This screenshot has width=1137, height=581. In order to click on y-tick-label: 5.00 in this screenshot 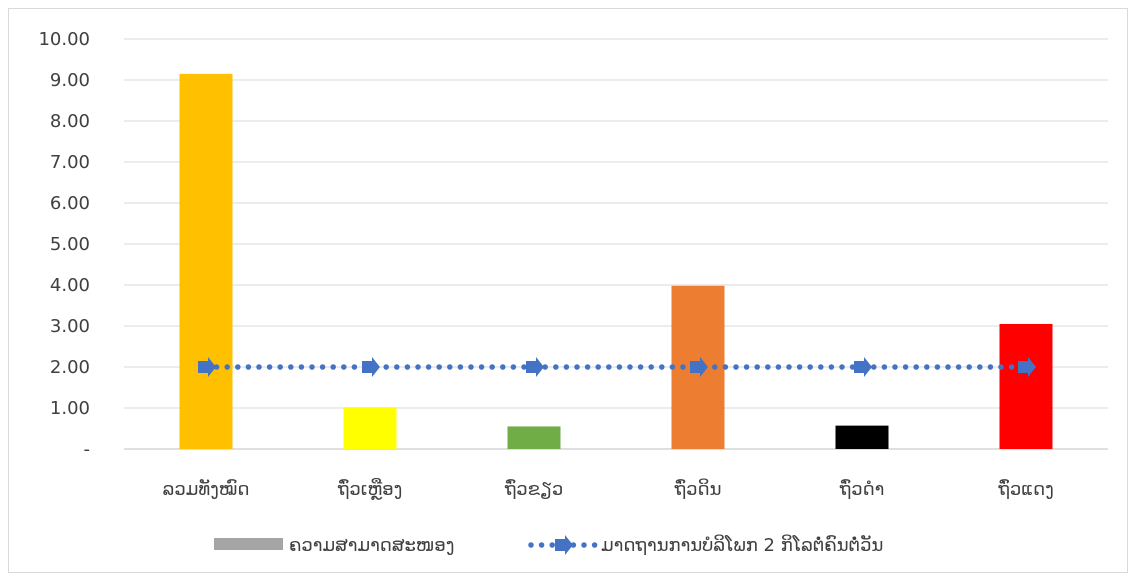, I will do `click(70, 244)`.